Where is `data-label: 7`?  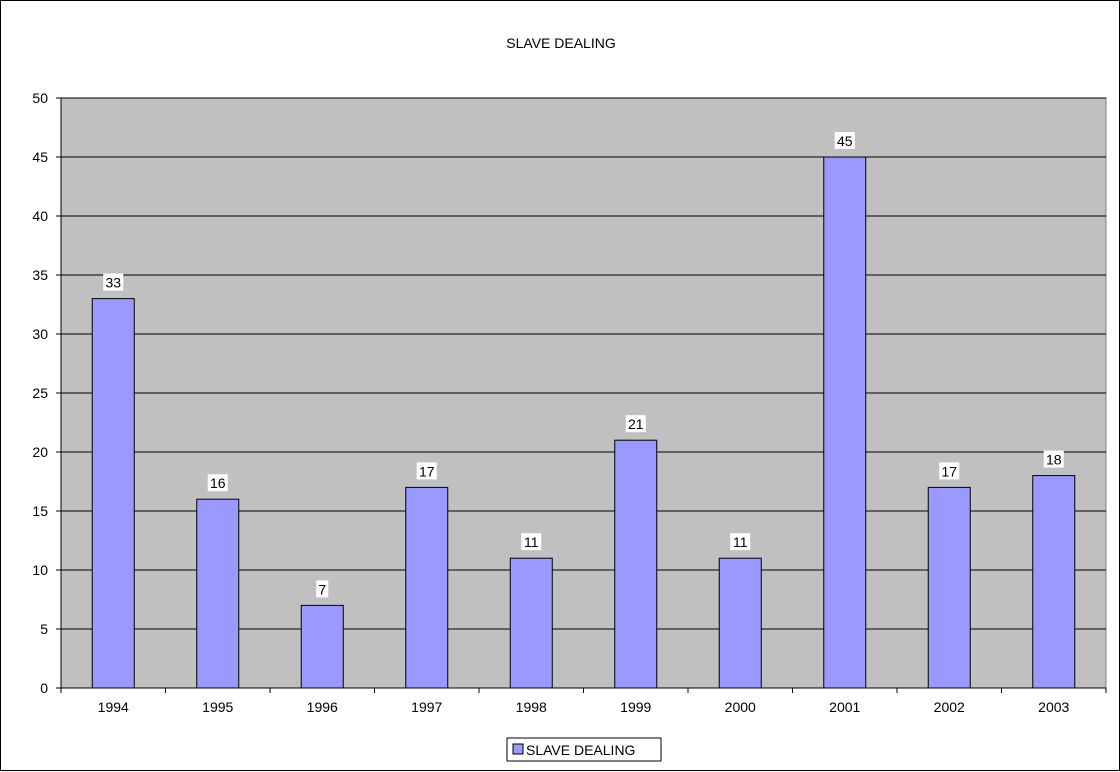 data-label: 7 is located at coordinates (322, 589).